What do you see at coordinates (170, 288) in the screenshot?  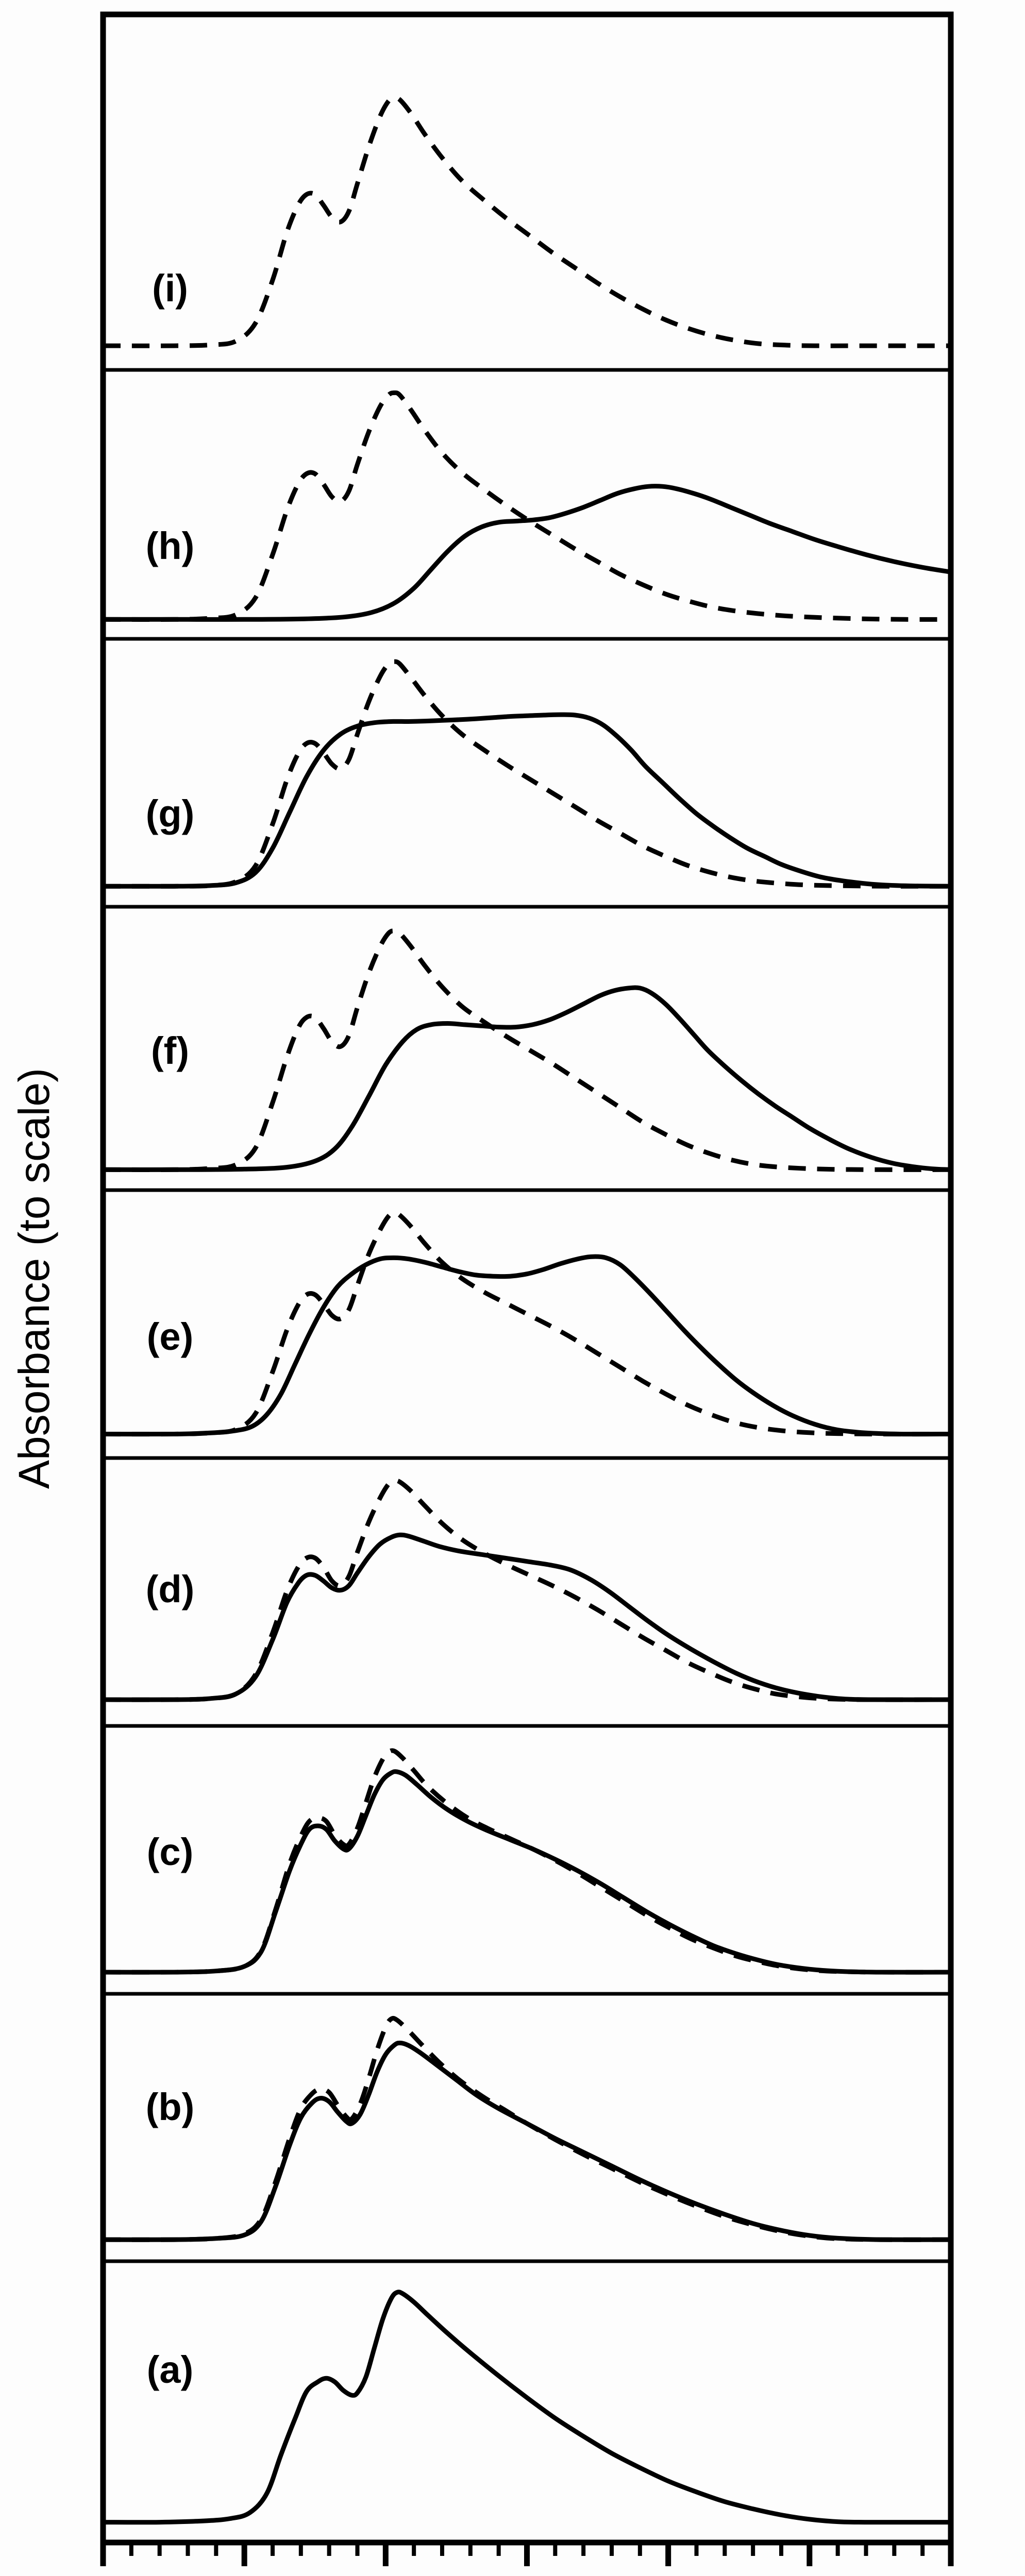 I see `panel-label-i: (i)` at bounding box center [170, 288].